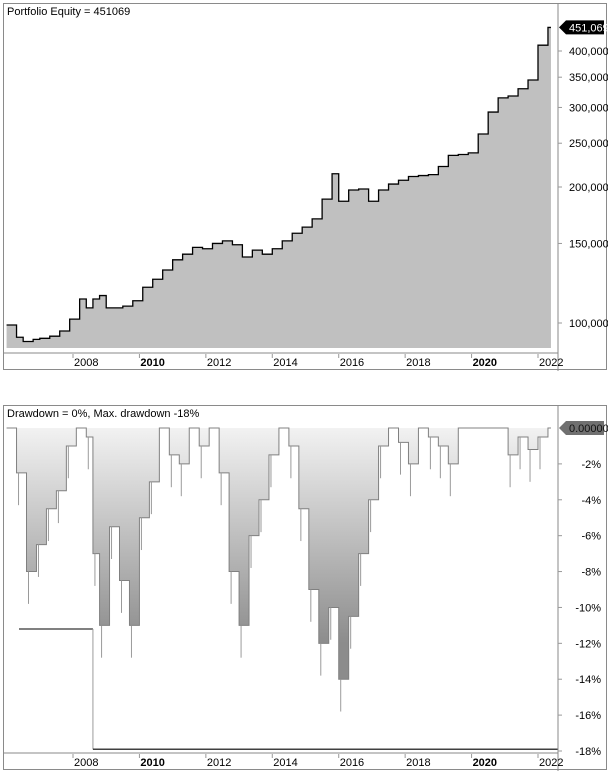  I want to click on y-axis-tick-label: 300,000, so click(588, 108).